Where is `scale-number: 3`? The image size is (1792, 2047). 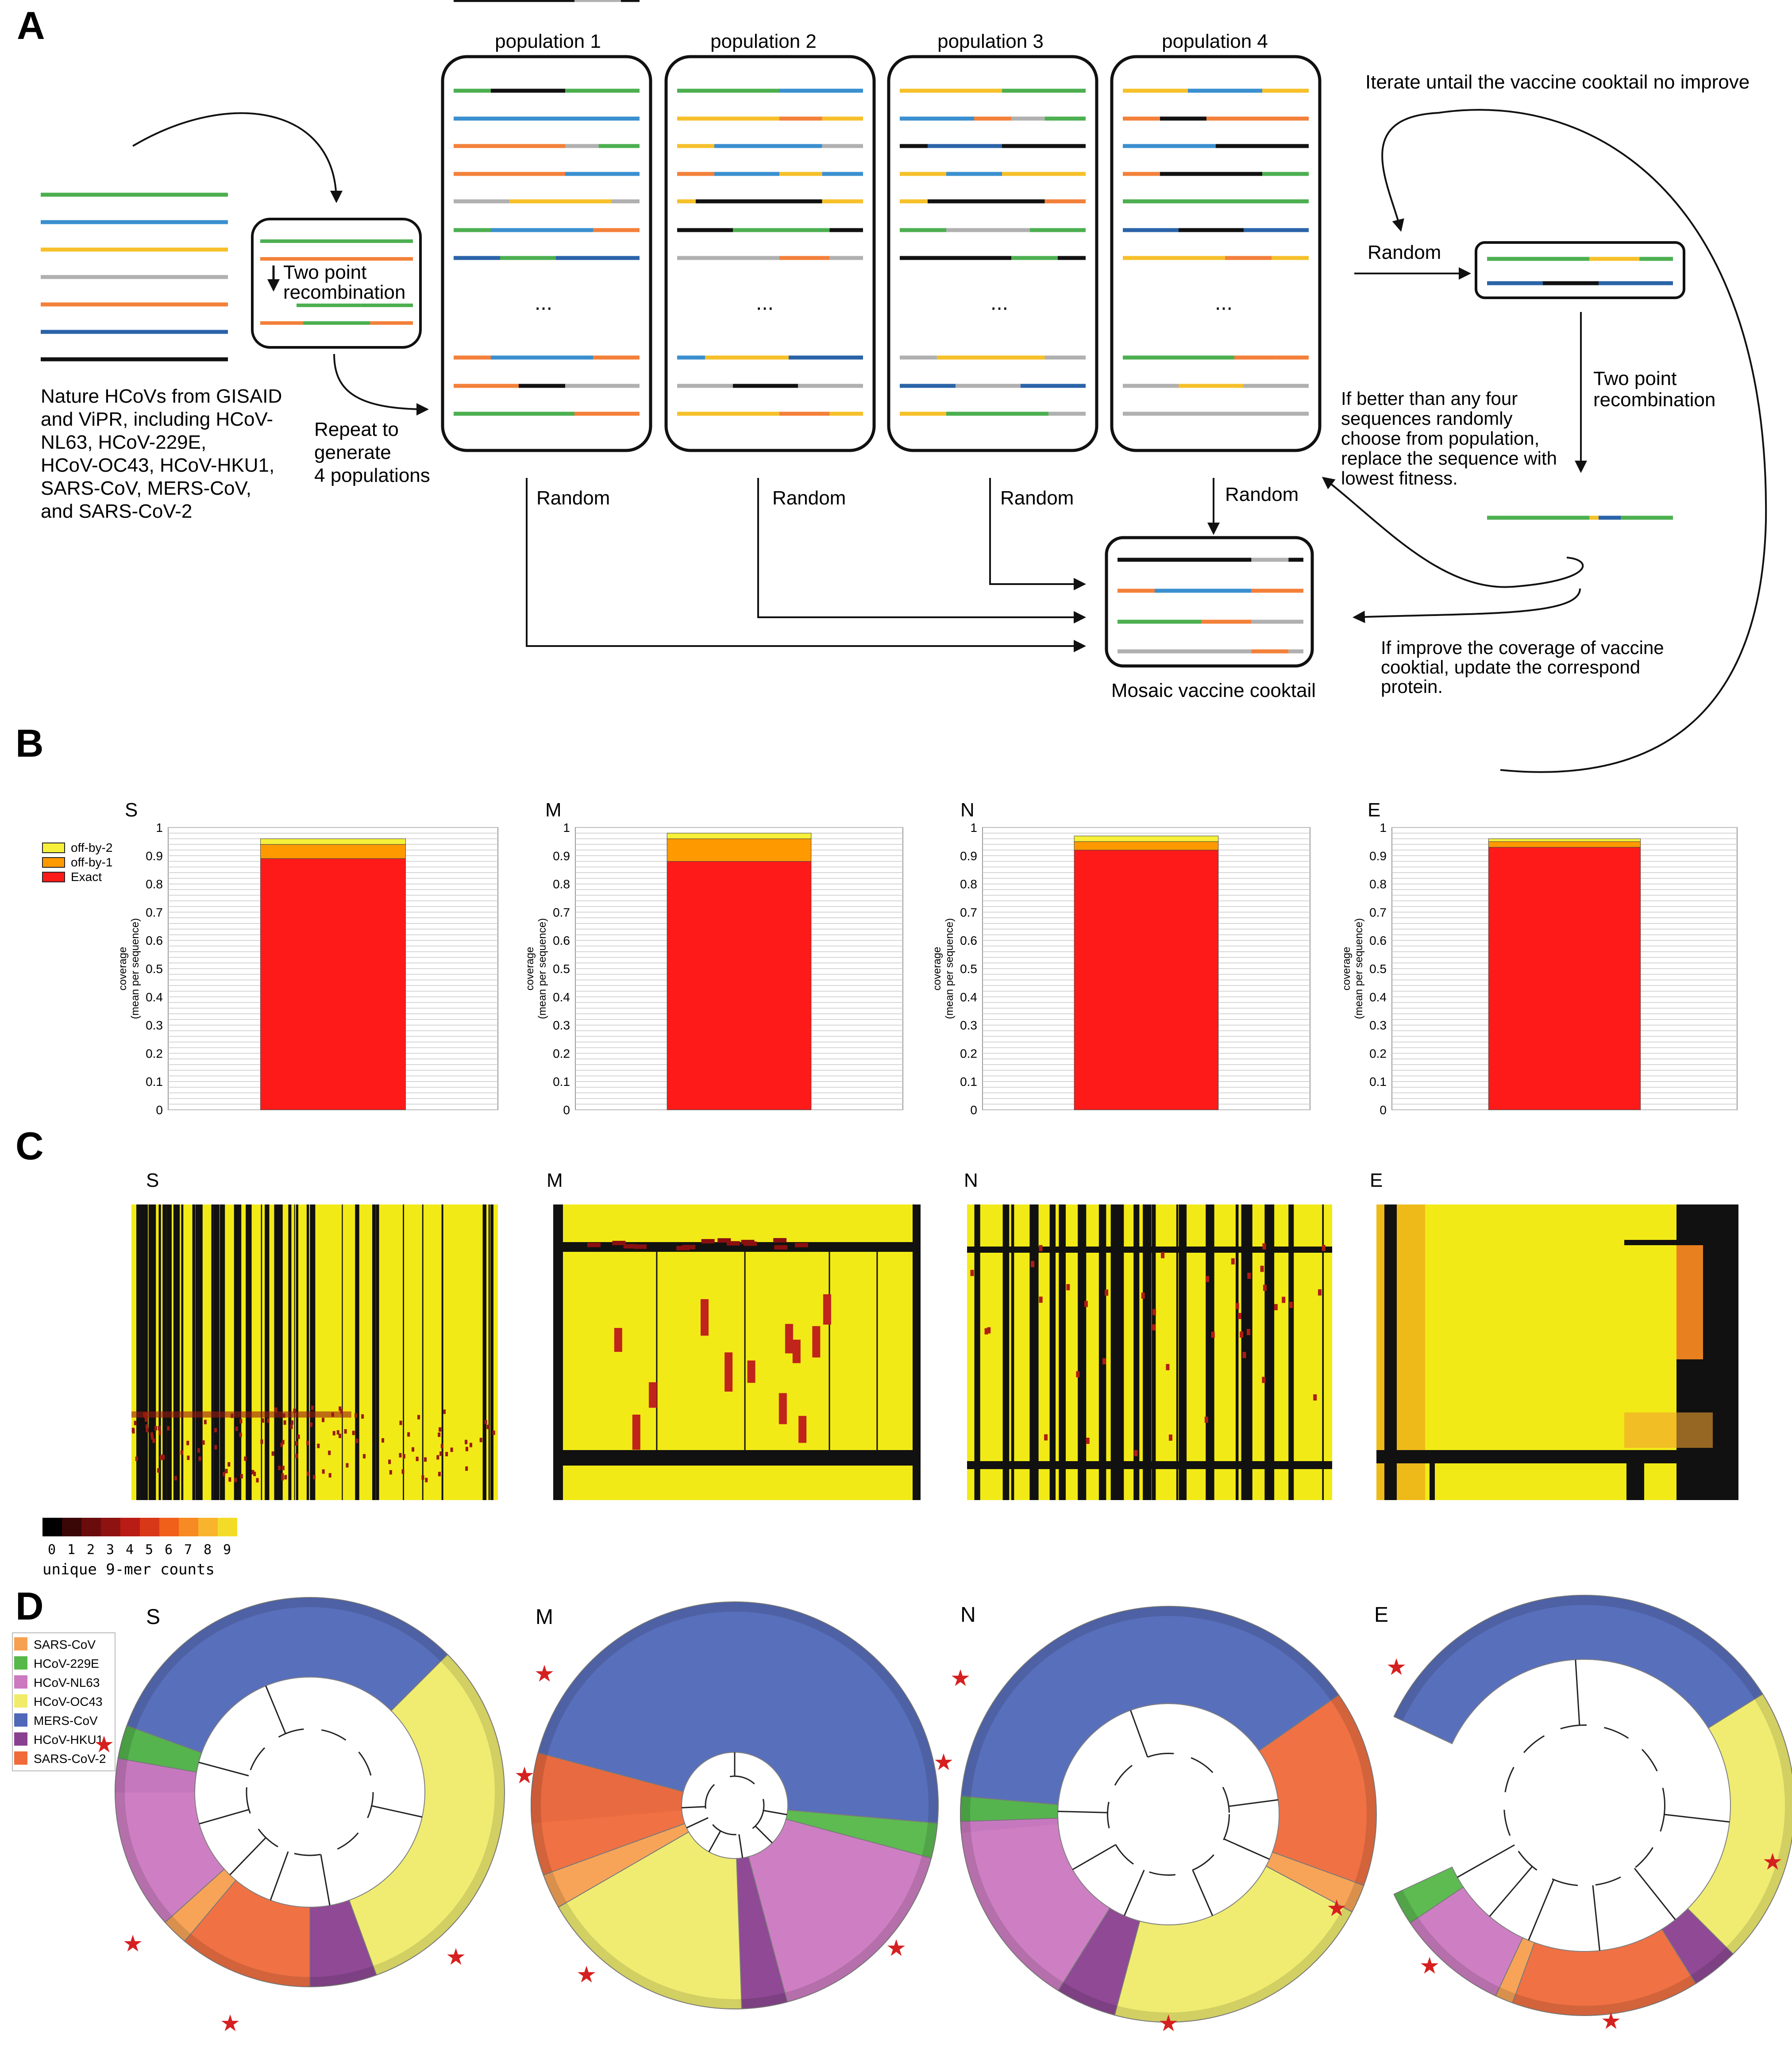
scale-number: 3 is located at coordinates (110, 1550).